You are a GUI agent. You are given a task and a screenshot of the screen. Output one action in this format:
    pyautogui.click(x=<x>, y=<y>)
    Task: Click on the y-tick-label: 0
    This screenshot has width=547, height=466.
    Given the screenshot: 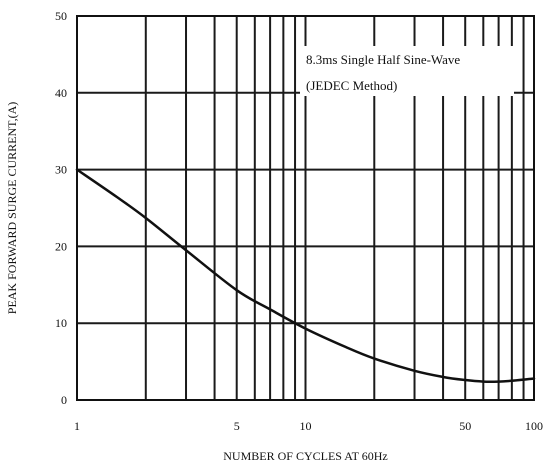 What is the action you would take?
    pyautogui.click(x=64, y=400)
    